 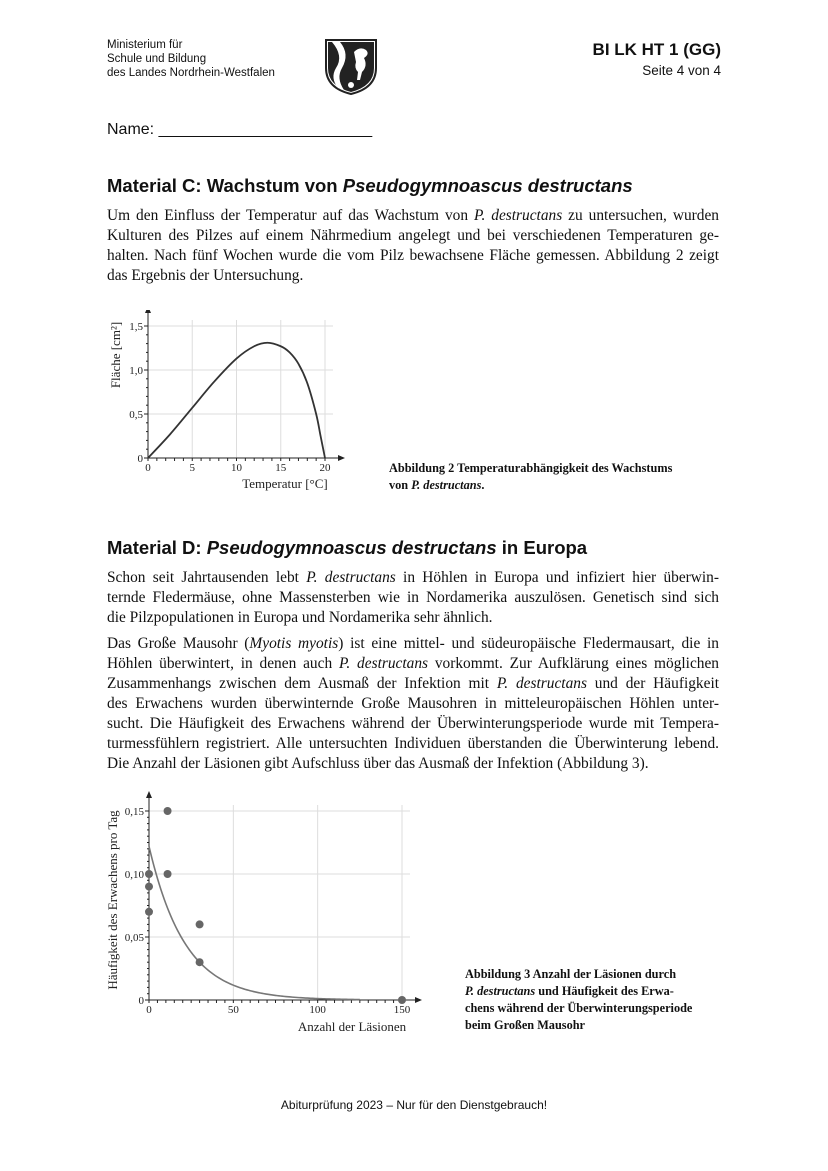 What do you see at coordinates (193, 468) in the screenshot?
I see `x-tick-label: 5` at bounding box center [193, 468].